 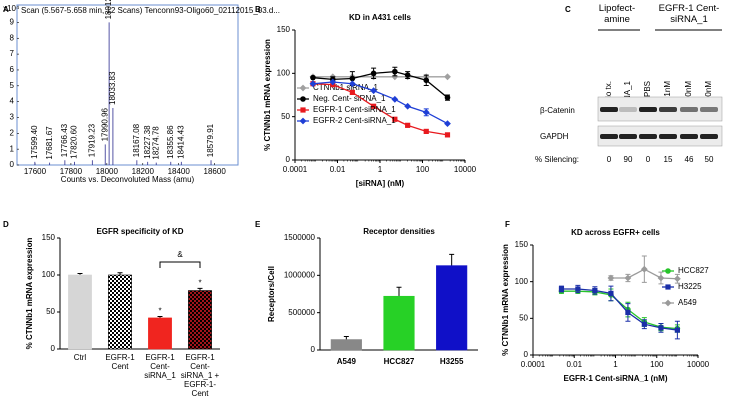 What do you see at coordinates (380, 17) in the screenshot?
I see `chart-title: KD in A431 cells` at bounding box center [380, 17].